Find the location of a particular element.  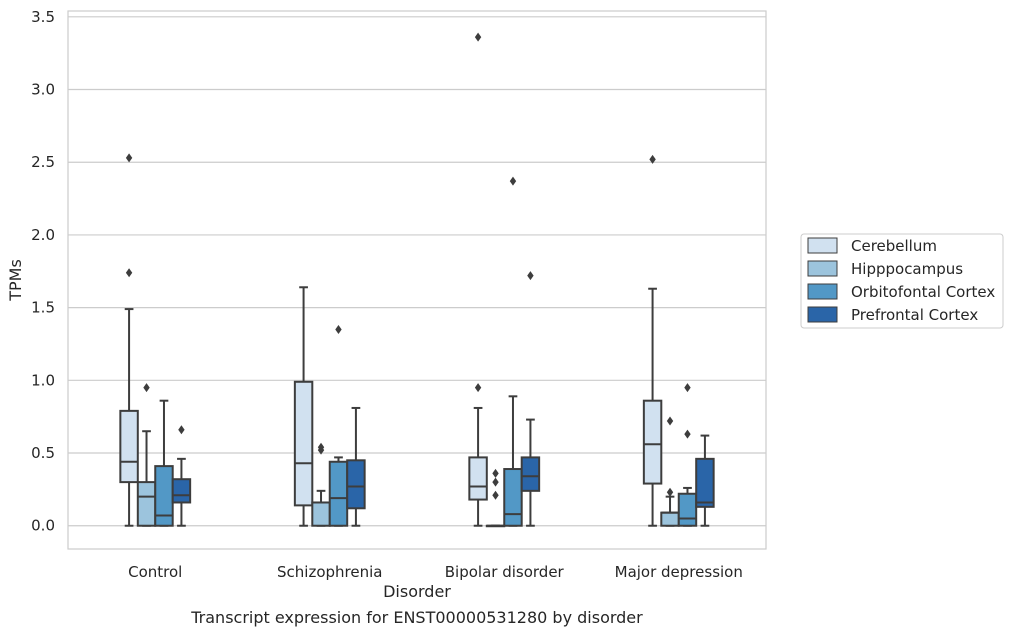

y-tick-label: 0.5 is located at coordinates (43, 453).